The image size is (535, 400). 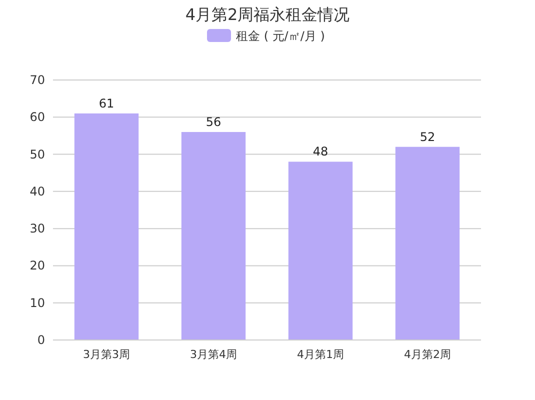 What do you see at coordinates (106, 354) in the screenshot?
I see `x-tick-label: 3月第3周` at bounding box center [106, 354].